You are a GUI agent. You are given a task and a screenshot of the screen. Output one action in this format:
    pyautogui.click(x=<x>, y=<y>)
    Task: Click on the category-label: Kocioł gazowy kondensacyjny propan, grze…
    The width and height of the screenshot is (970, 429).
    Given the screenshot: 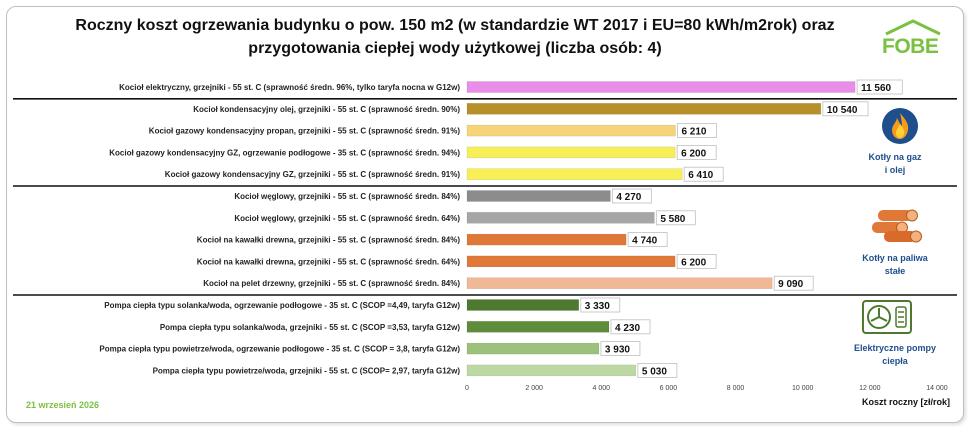 What is the action you would take?
    pyautogui.click(x=305, y=131)
    